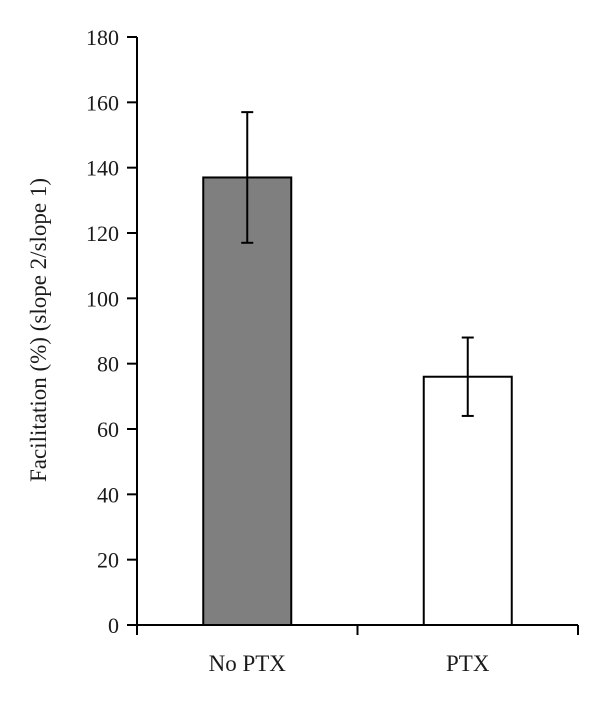 The height and width of the screenshot is (705, 600). I want to click on y-tick-label: 140, so click(102, 168).